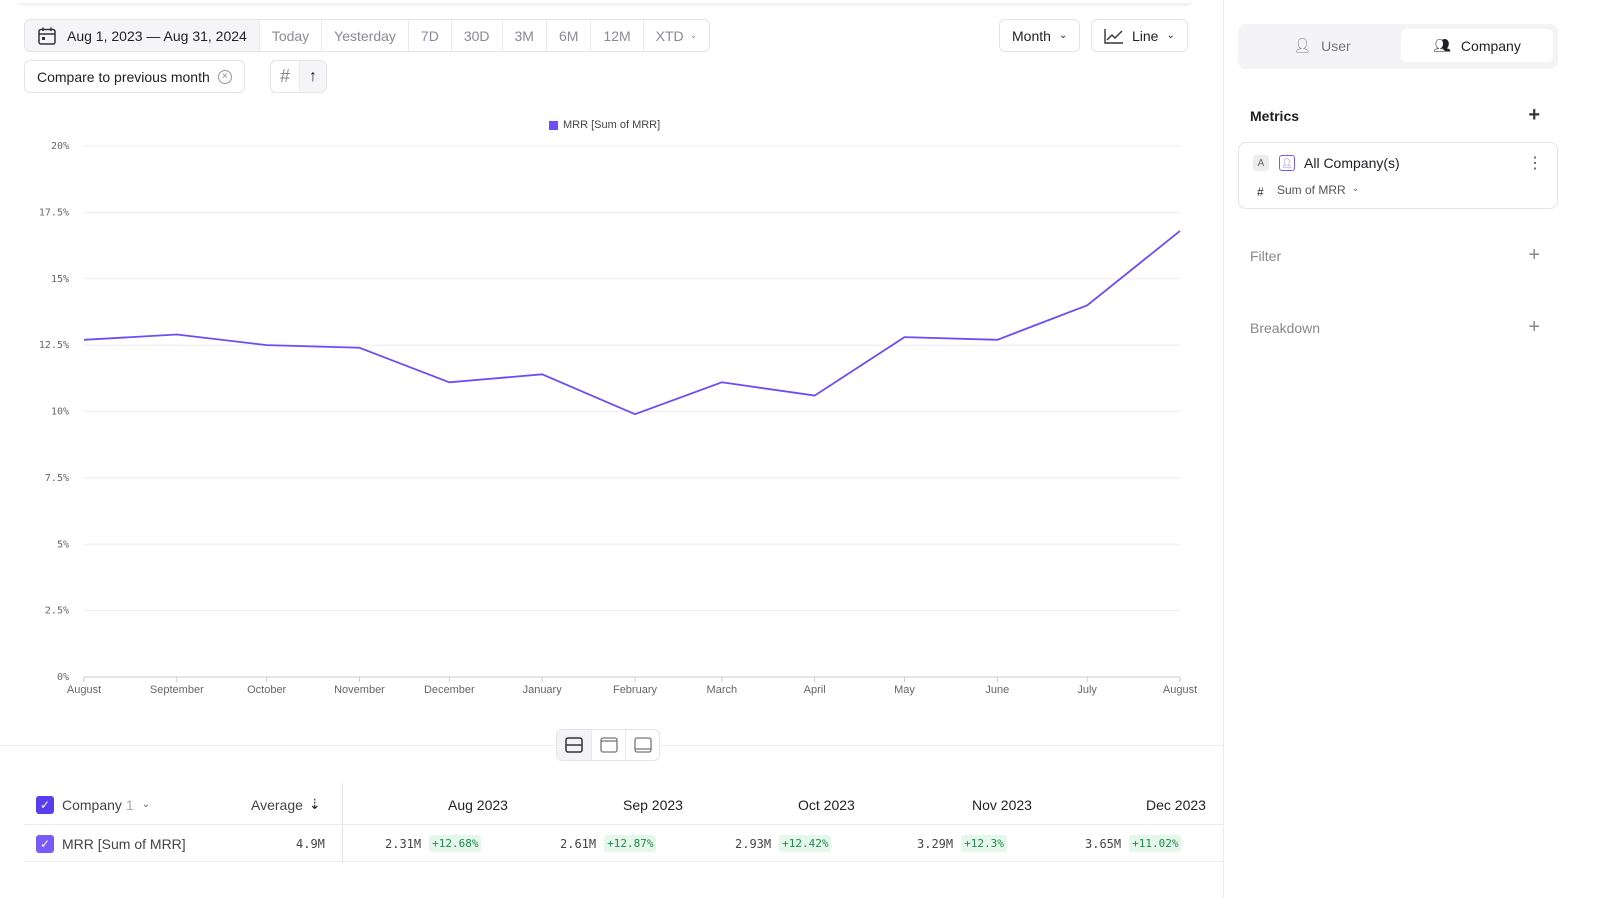  What do you see at coordinates (177, 690) in the screenshot?
I see `x-tick-label: September` at bounding box center [177, 690].